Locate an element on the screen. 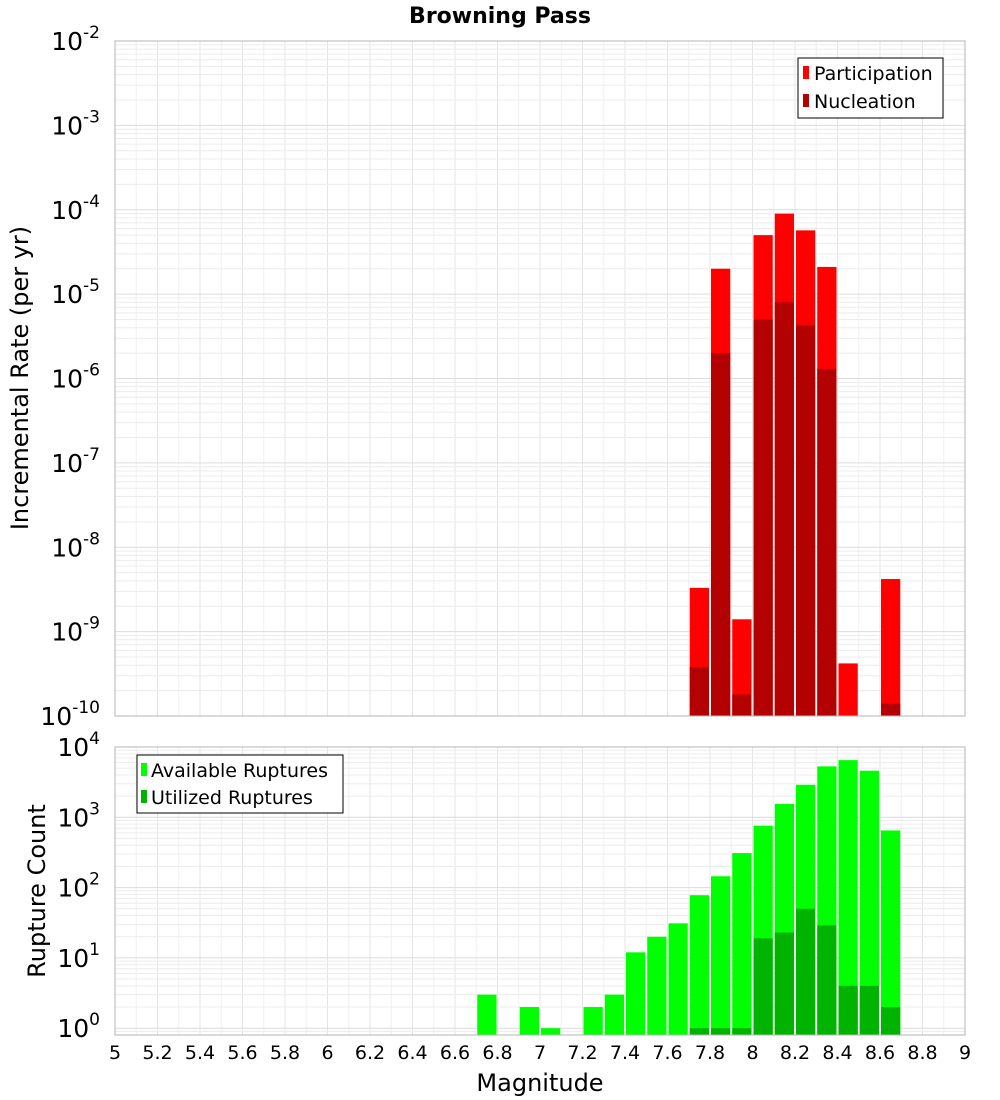 Image resolution: width=1000 pixels, height=1100 pixels. x-tick-label: 8.4 is located at coordinates (837, 1053).